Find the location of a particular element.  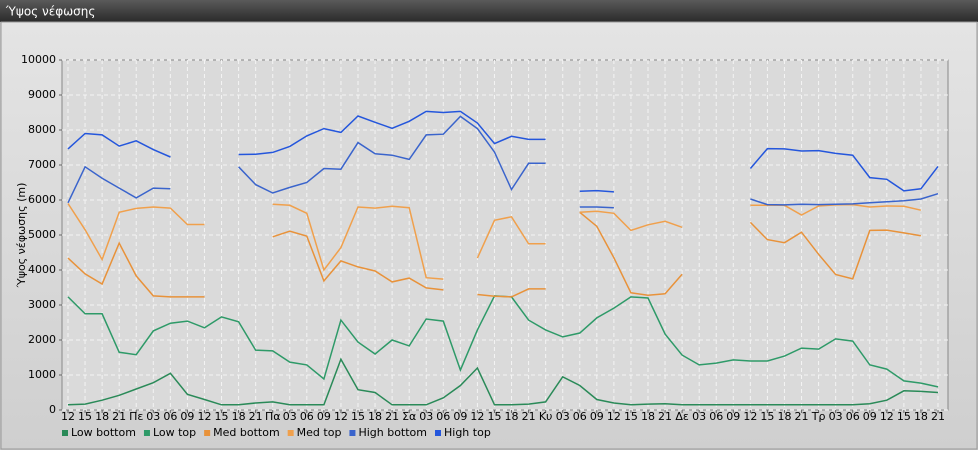

y-tick-label: 8000 is located at coordinates (42, 129).